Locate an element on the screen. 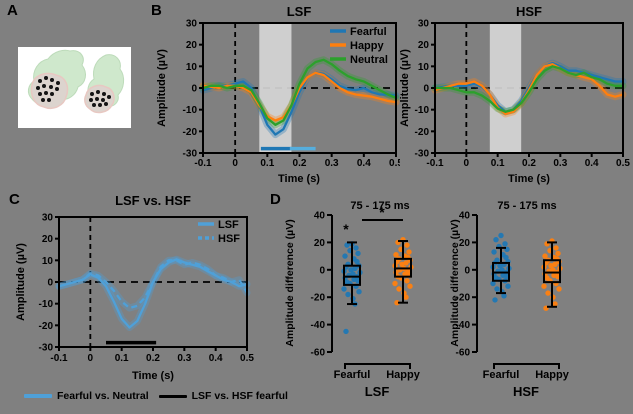 The image size is (633, 414). panel-c-label: C is located at coordinates (14, 199).